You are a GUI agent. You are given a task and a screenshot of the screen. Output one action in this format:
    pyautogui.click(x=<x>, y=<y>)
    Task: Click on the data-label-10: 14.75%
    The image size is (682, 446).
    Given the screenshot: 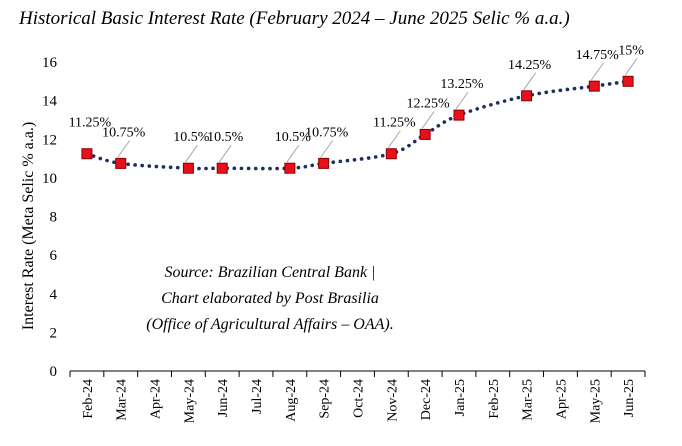 What is the action you would take?
    pyautogui.click(x=598, y=55)
    